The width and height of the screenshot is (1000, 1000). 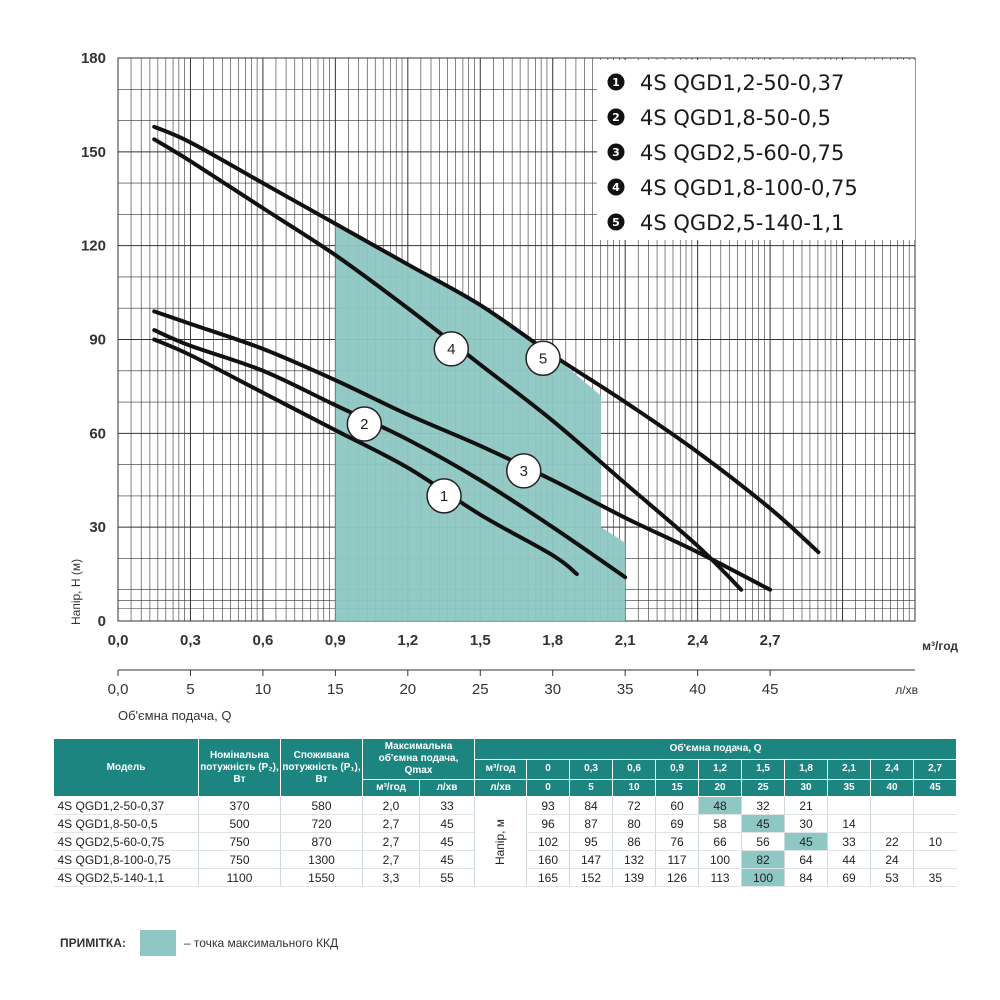 What do you see at coordinates (720, 769) in the screenshot?
I see `header-flow-m3h-value: 1,2` at bounding box center [720, 769].